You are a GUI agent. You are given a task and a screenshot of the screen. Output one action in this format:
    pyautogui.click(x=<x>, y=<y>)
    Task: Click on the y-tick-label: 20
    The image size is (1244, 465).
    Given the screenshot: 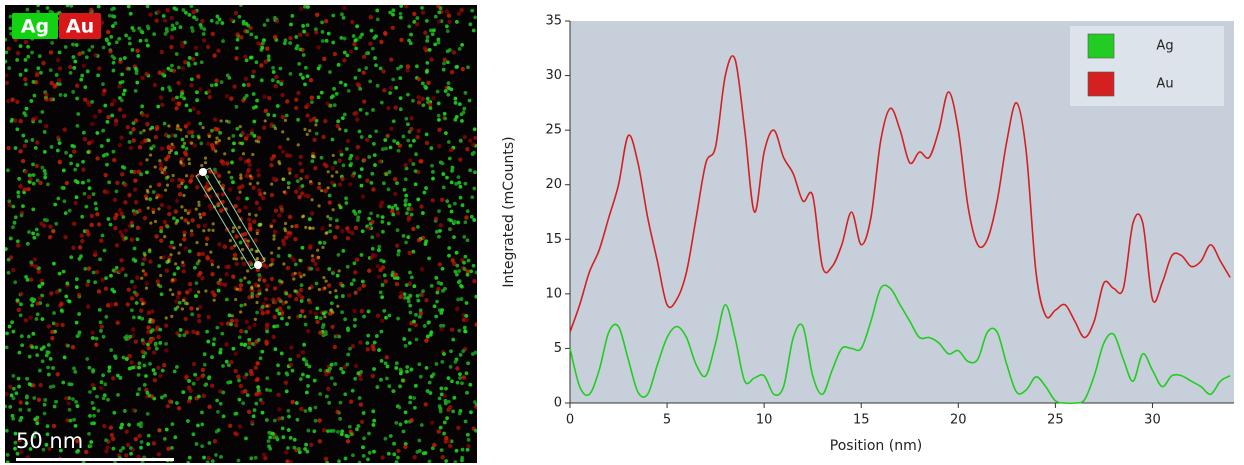 What is the action you would take?
    pyautogui.click(x=553, y=184)
    